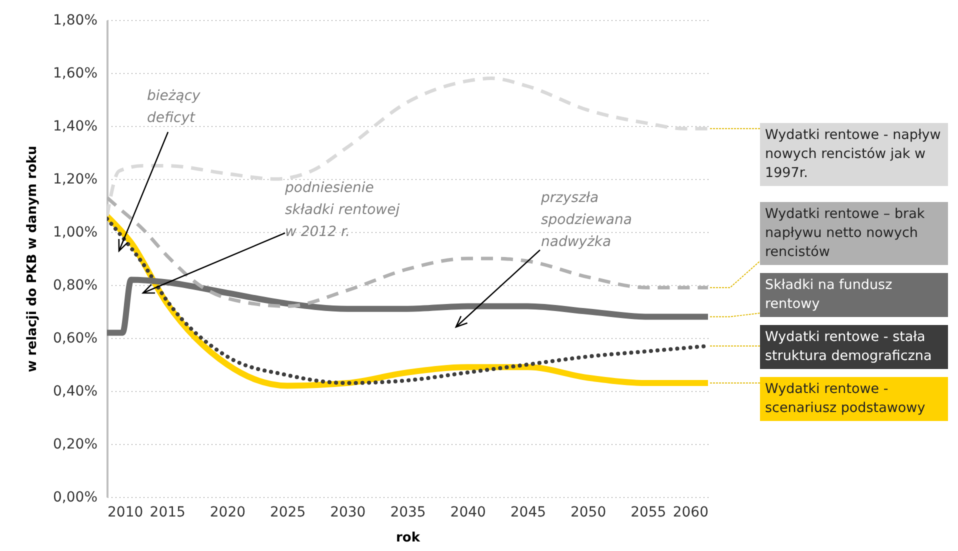 This screenshot has width=958, height=551. What do you see at coordinates (168, 512) in the screenshot?
I see `x-tick-label: 2015` at bounding box center [168, 512].